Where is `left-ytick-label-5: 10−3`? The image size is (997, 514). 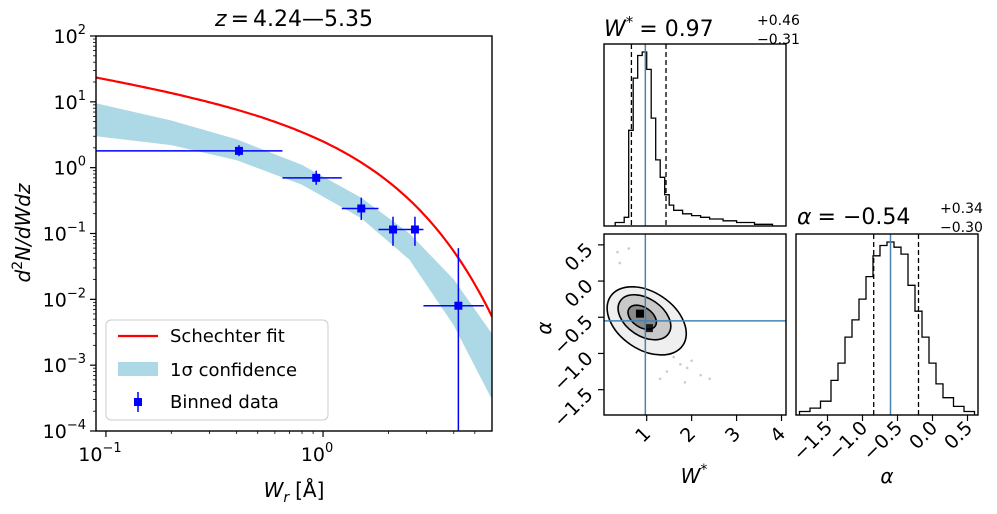 left-ytick-label-5: 10−3 is located at coordinates (64, 364).